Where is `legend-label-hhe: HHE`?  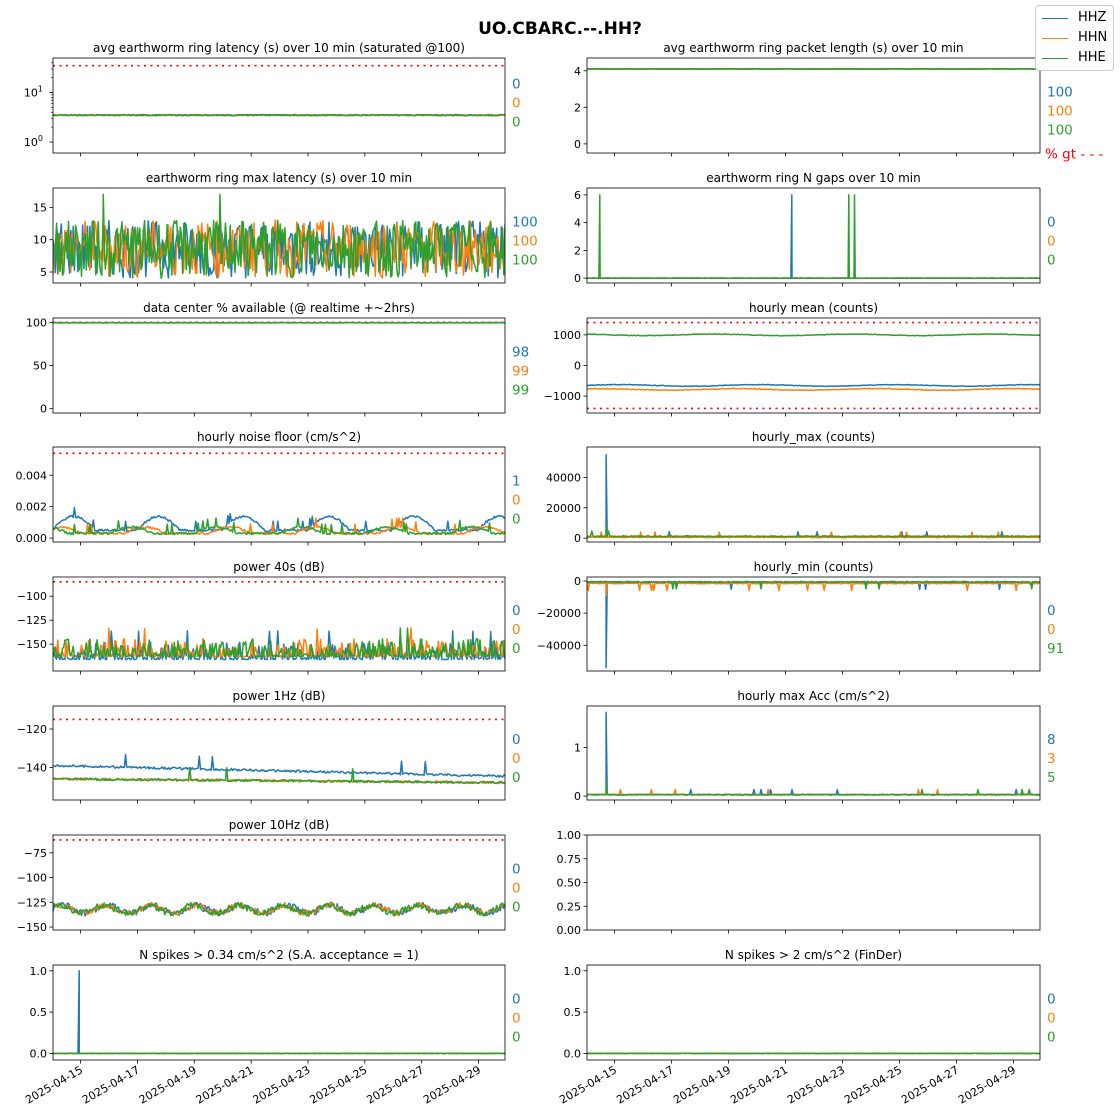 legend-label-hhe: HHE is located at coordinates (1092, 57).